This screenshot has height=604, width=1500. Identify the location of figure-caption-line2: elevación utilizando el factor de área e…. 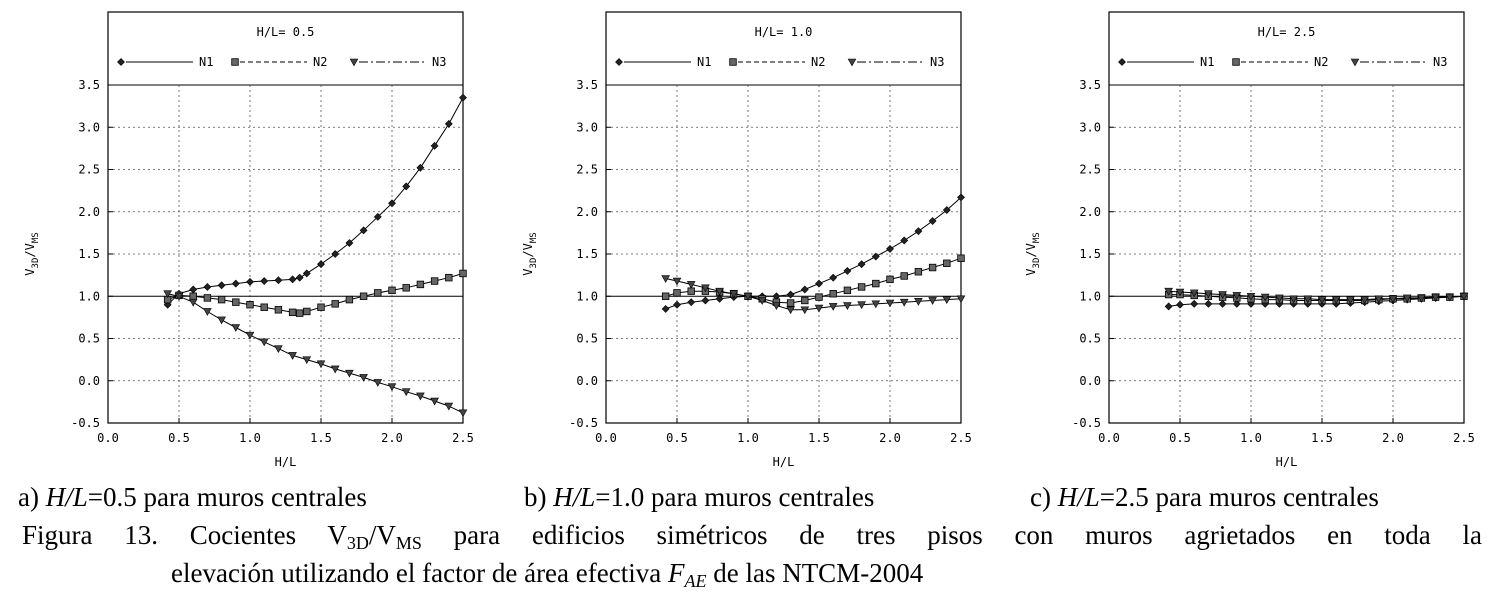
(547, 574).